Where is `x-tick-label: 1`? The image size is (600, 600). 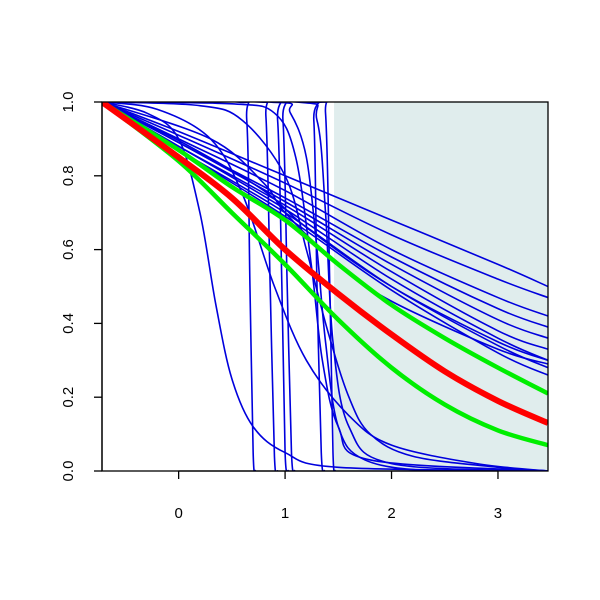
x-tick-label: 1 is located at coordinates (285, 513).